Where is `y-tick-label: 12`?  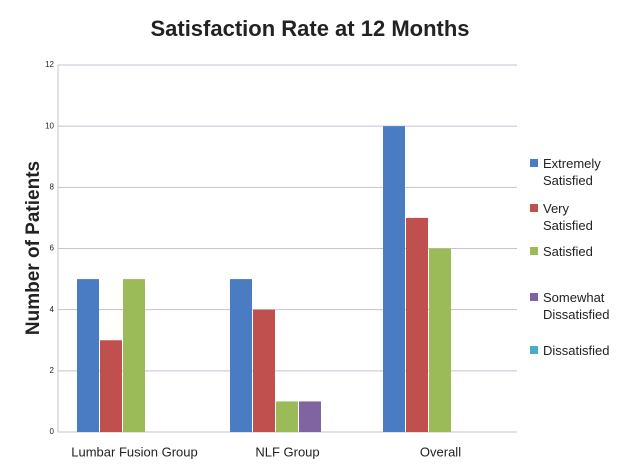
y-tick-label: 12 is located at coordinates (49, 64).